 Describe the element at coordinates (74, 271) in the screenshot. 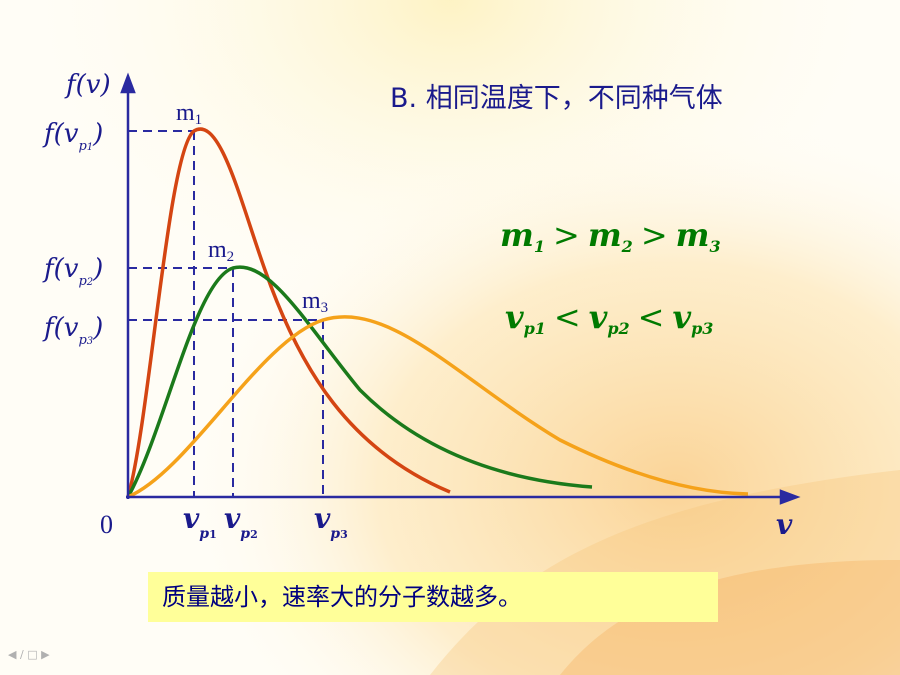

I see `y-tick-label-f-vp2: f(vp2)` at that location.